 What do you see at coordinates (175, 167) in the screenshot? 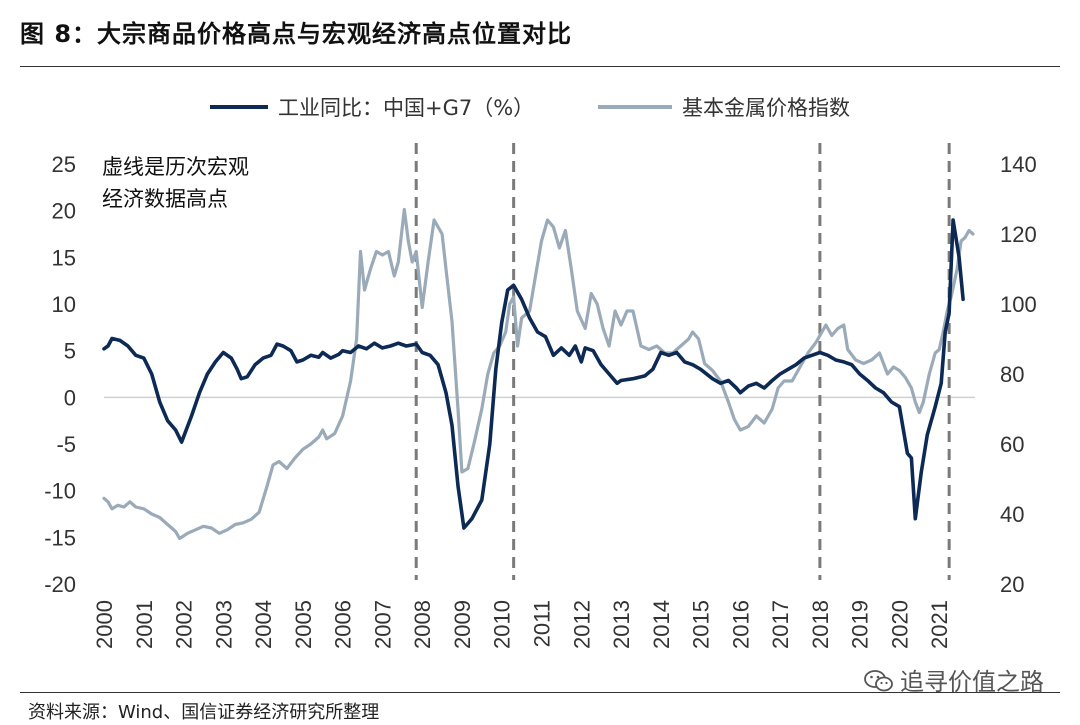
I see `annotation-line-1: 虚线是历次宏观` at bounding box center [175, 167].